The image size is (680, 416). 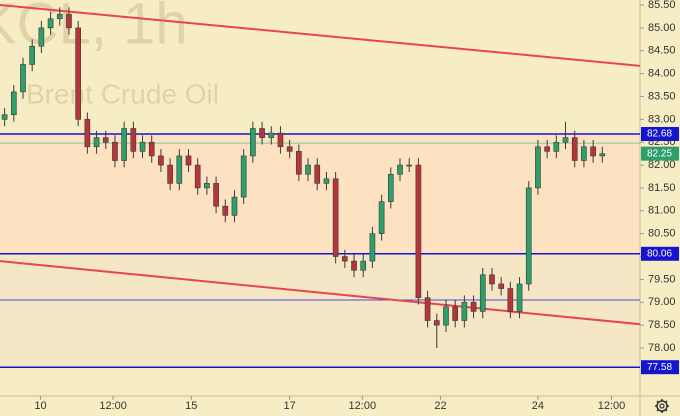 I want to click on level-tag: 77.58, so click(x=659, y=367).